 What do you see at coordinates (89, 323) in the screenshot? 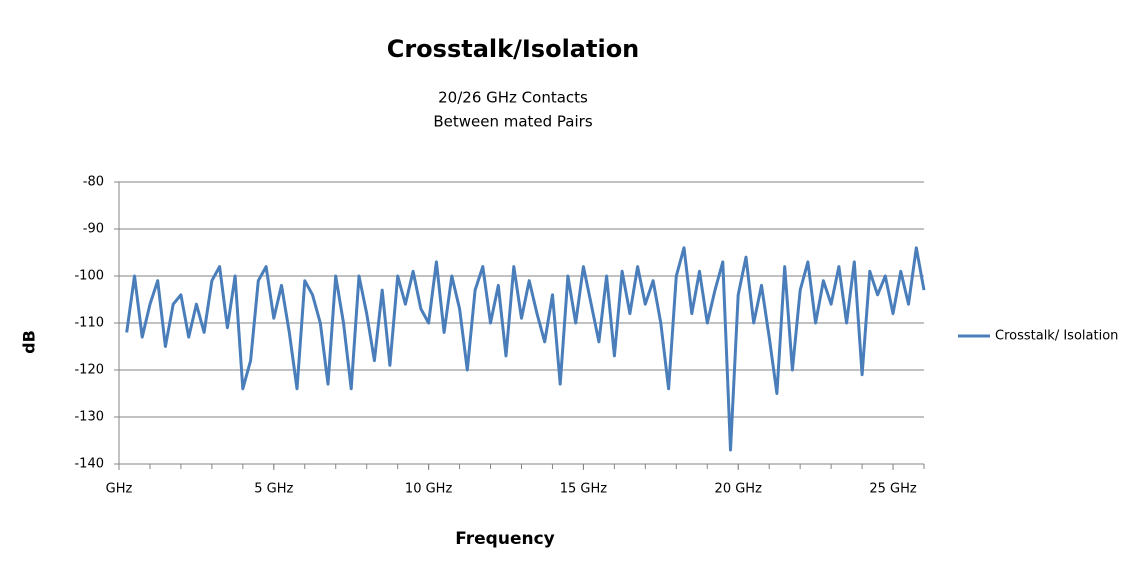
I see `y-tick-label: -110` at bounding box center [89, 323].